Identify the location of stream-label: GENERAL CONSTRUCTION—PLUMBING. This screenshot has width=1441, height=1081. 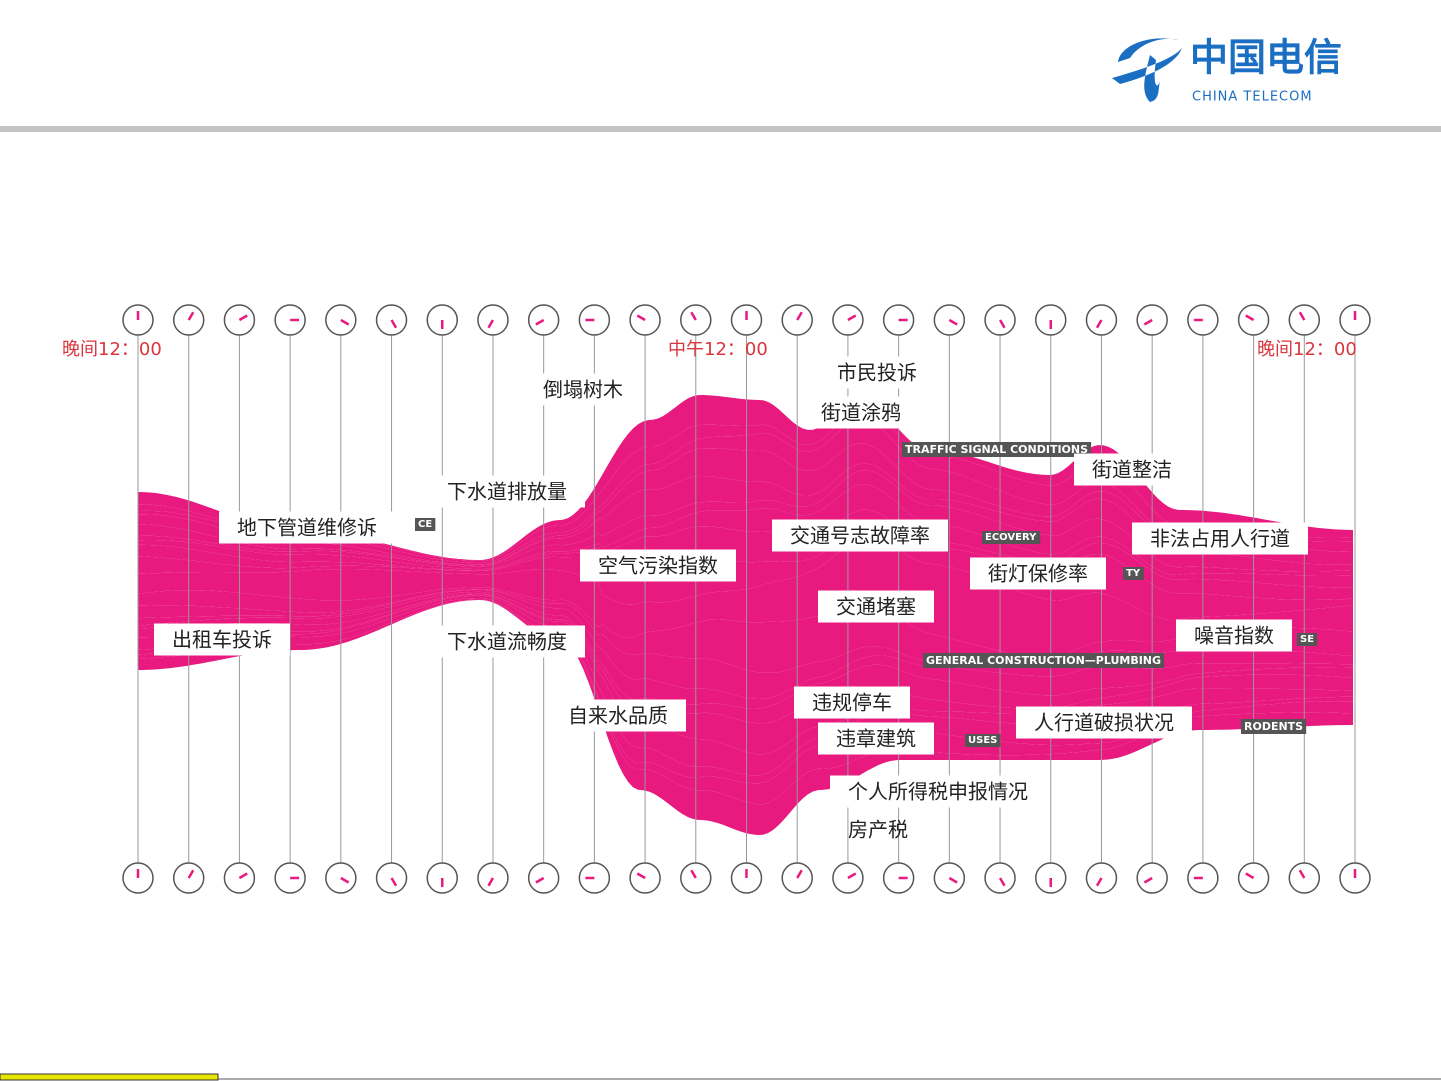
(1044, 660).